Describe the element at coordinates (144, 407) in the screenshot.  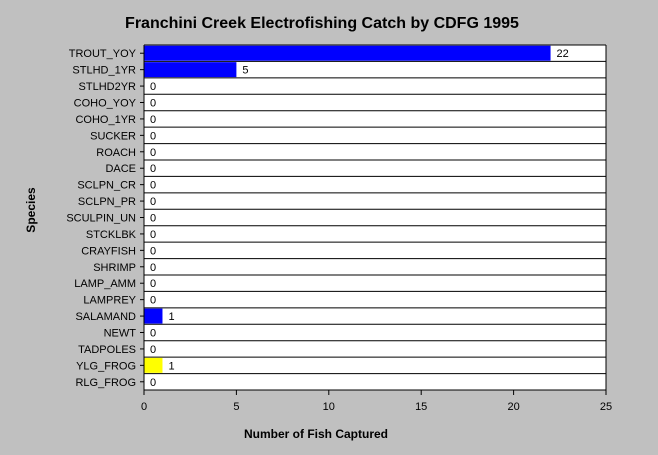
I see `x-tick-label: 0` at that location.